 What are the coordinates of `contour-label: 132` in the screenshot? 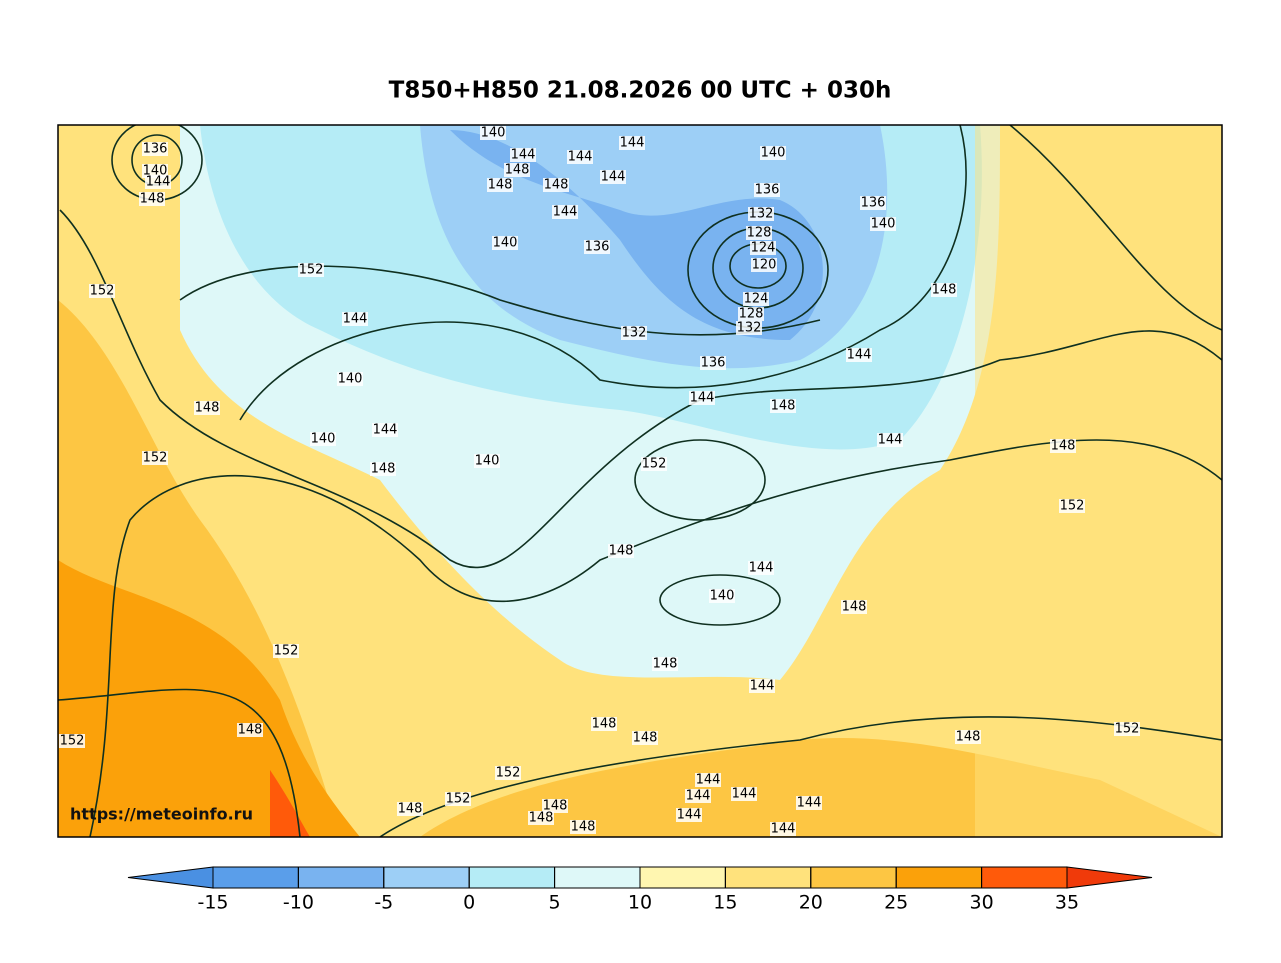 It's located at (749, 328).